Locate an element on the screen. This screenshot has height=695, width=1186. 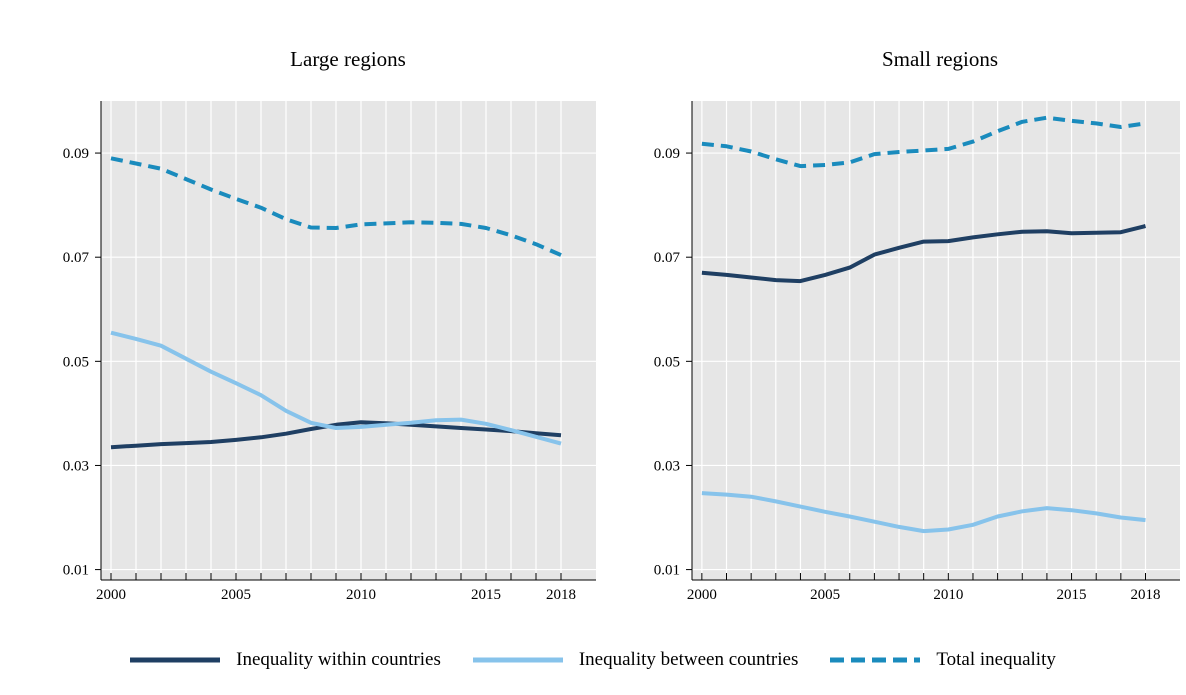
legend-swatch-within is located at coordinates (175, 660).